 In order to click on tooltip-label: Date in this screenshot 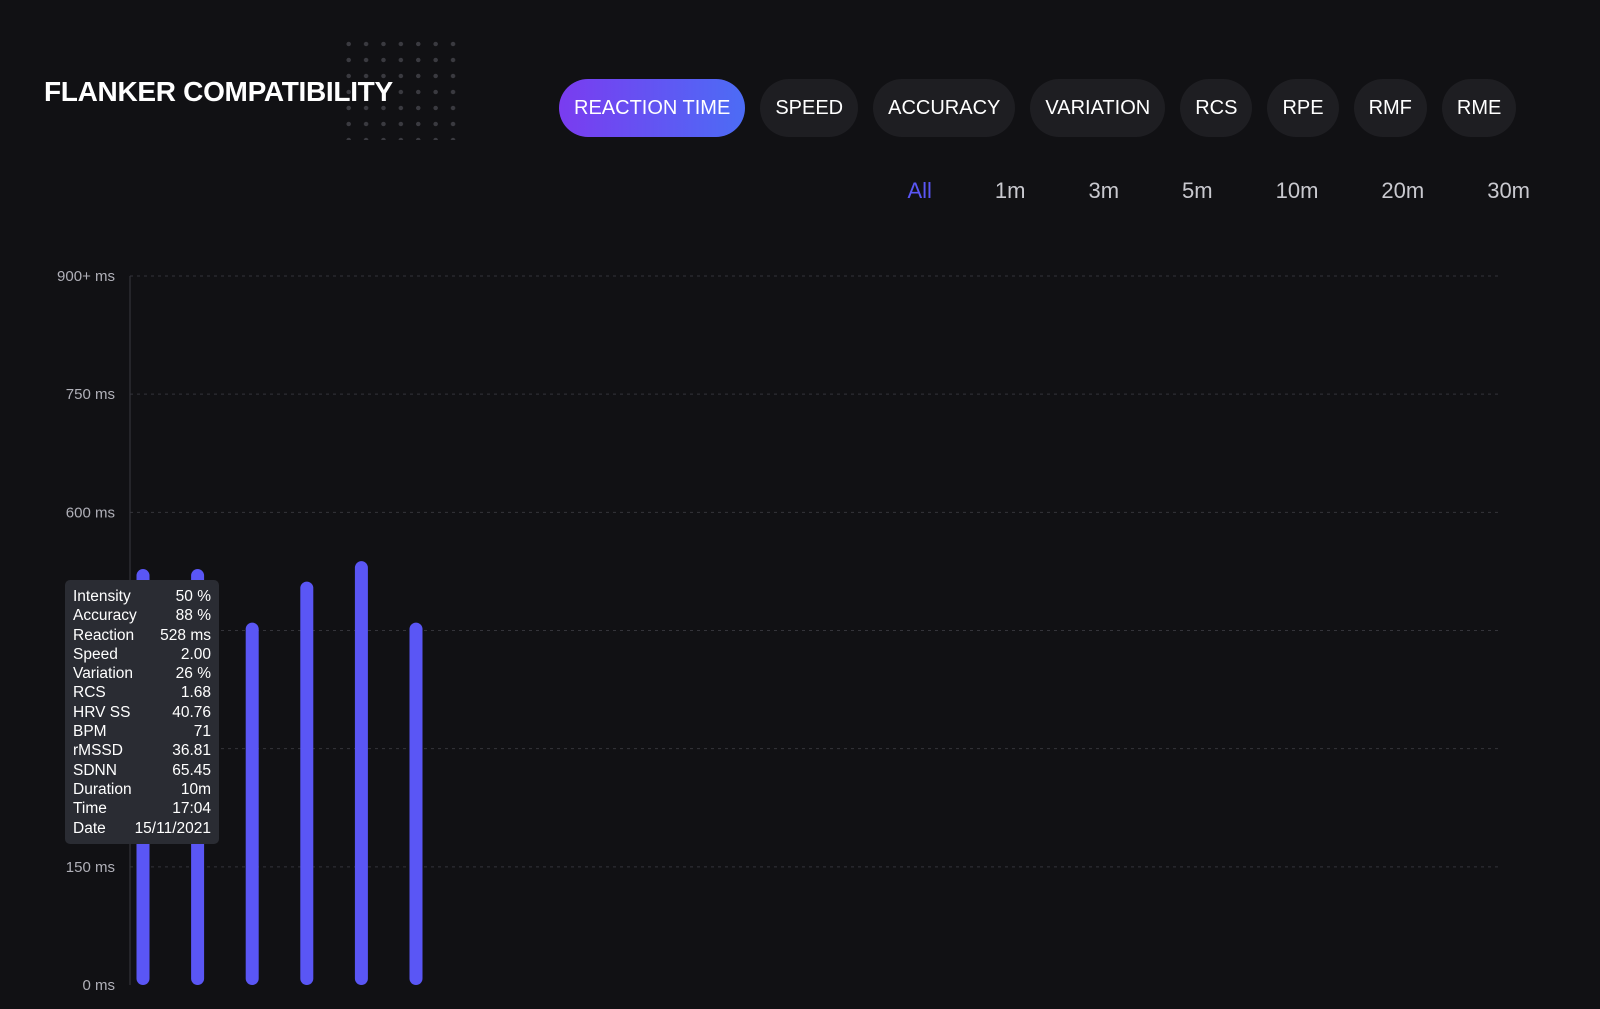, I will do `click(89, 828)`.